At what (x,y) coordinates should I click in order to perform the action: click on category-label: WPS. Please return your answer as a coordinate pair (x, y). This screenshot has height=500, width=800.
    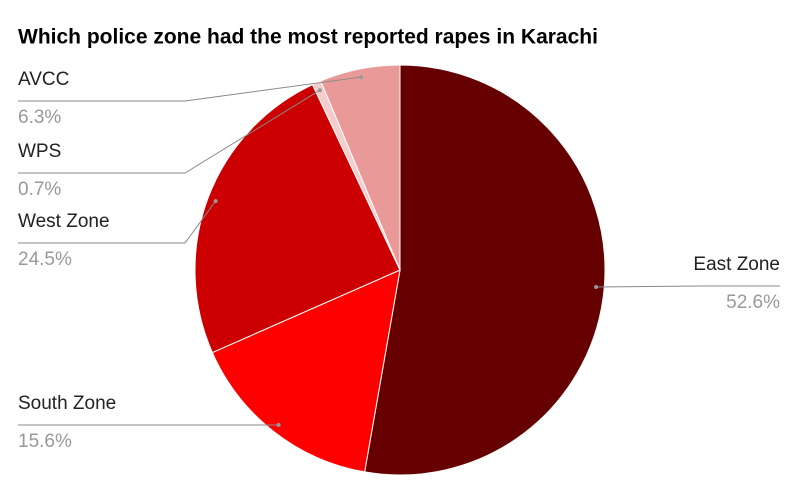
    Looking at the image, I should click on (39, 151).